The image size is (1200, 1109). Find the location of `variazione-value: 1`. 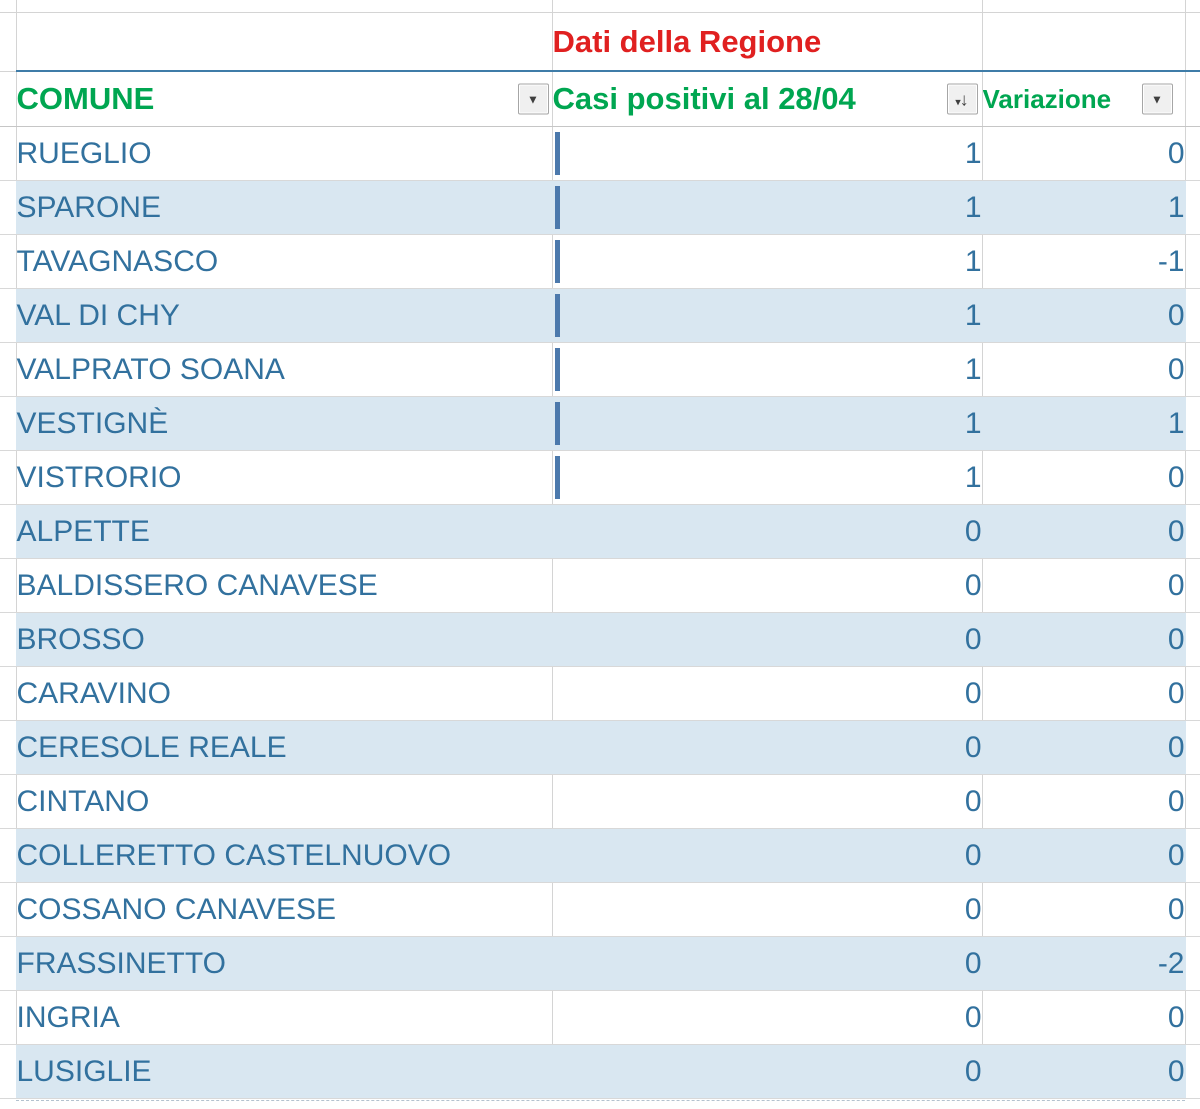

variazione-value: 1 is located at coordinates (1176, 207).